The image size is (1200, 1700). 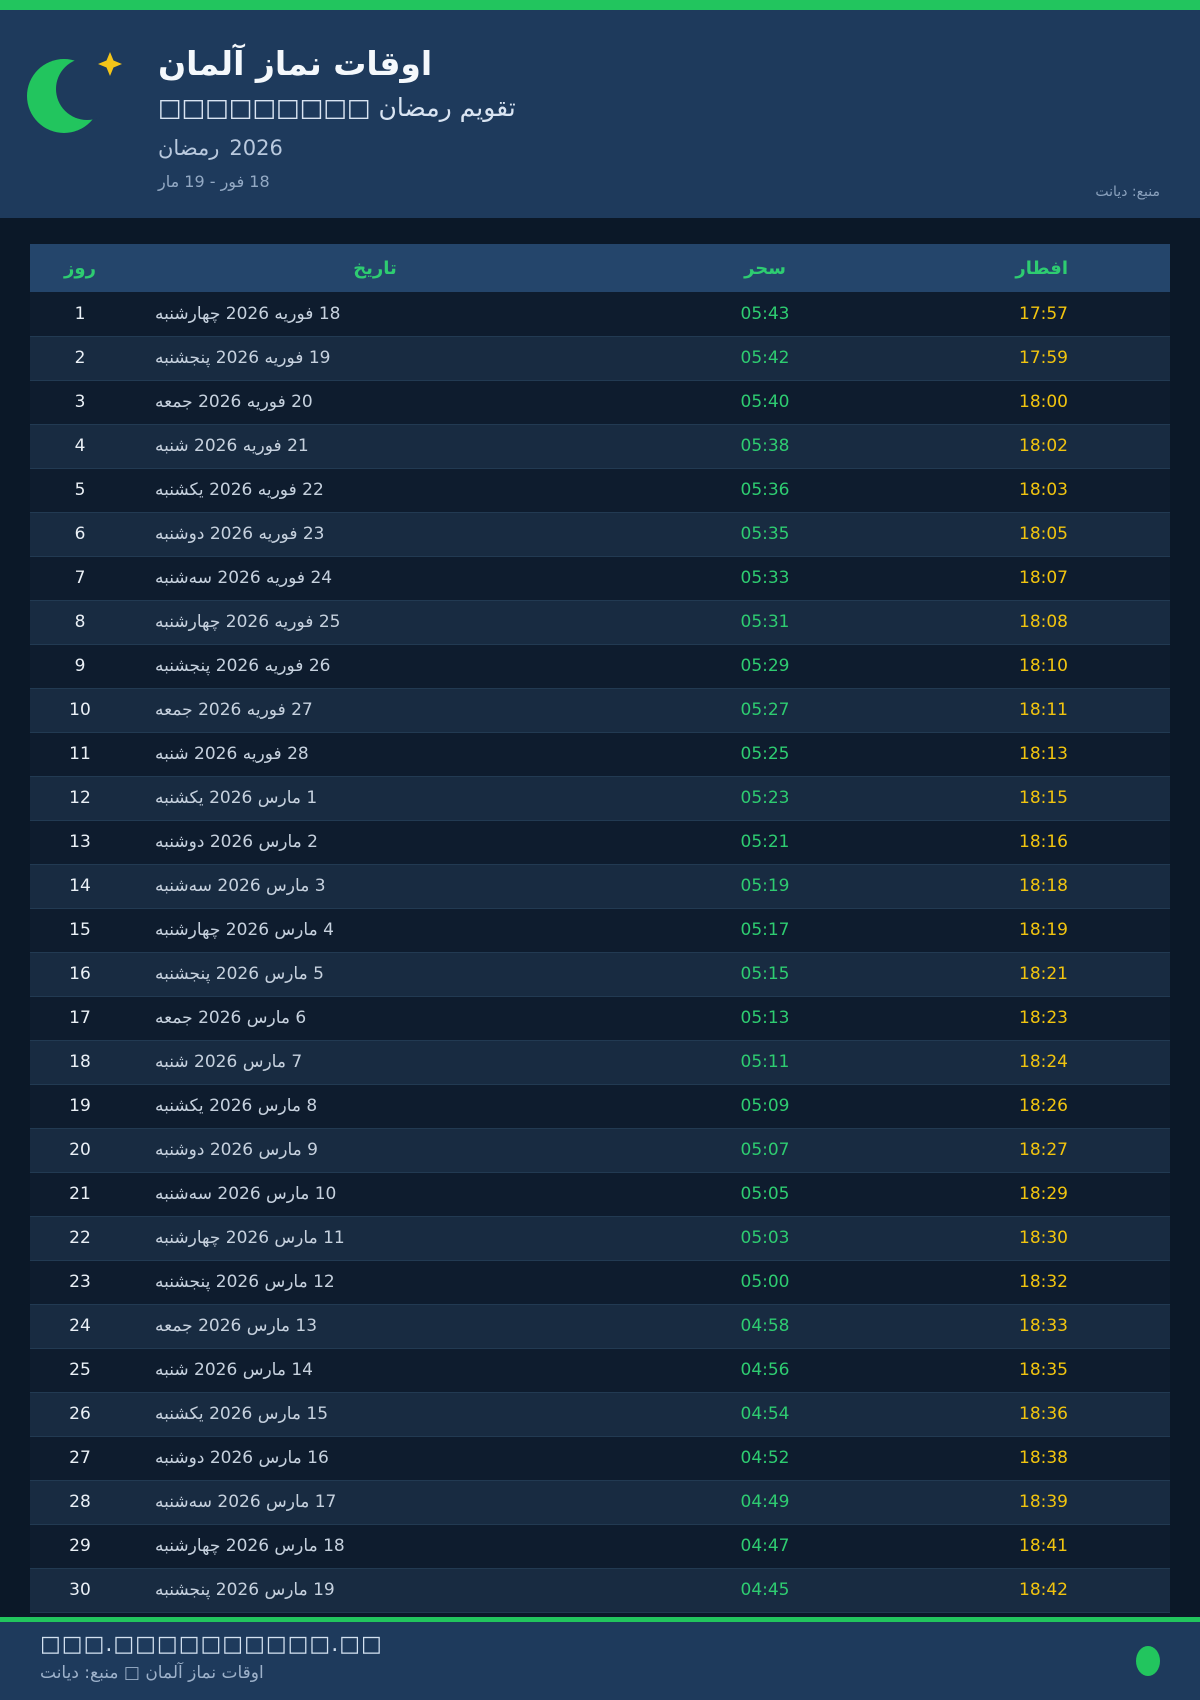 I want to click on day-number-cell: 1, so click(x=80, y=313).